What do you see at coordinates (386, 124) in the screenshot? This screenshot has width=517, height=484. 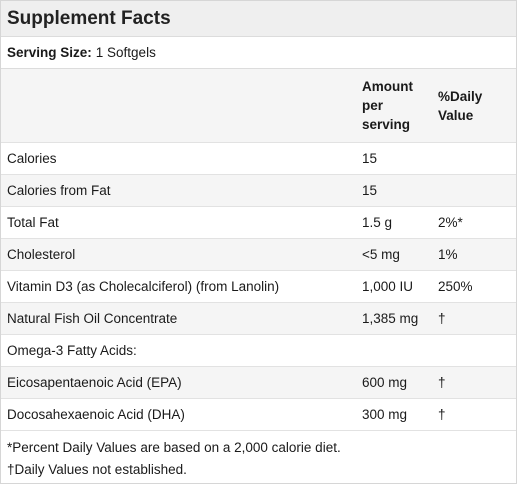 I see `header-amount-line: serving` at bounding box center [386, 124].